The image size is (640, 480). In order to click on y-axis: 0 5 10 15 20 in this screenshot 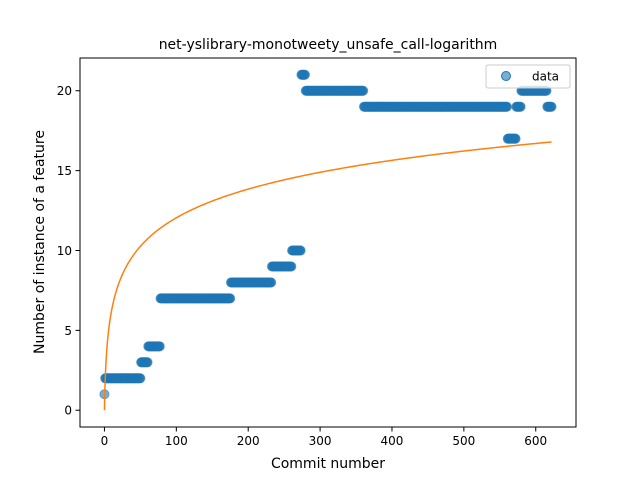, I will do `click(68, 251)`.